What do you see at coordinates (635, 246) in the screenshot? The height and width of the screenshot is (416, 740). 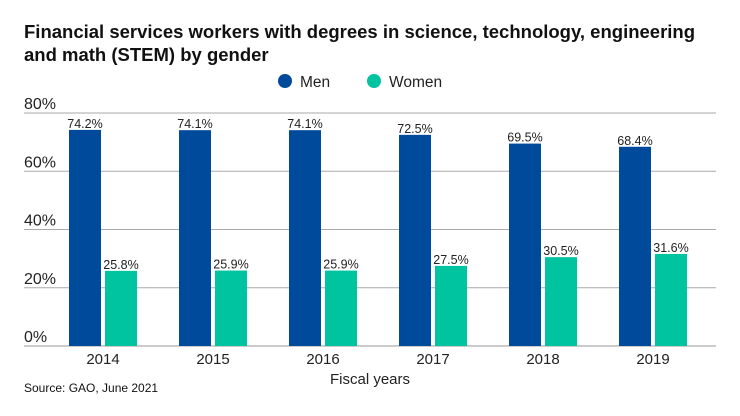 I see `bar-men-2019` at bounding box center [635, 246].